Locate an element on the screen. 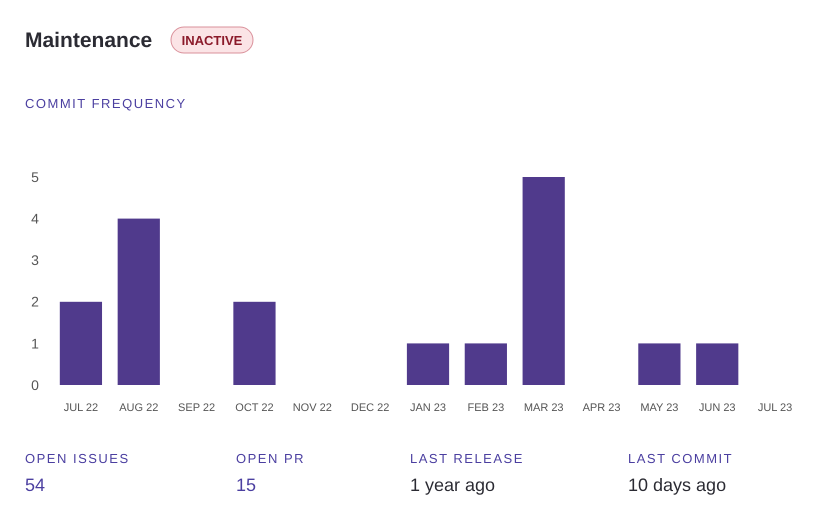  x-tick-label: JAN 23 is located at coordinates (428, 408).